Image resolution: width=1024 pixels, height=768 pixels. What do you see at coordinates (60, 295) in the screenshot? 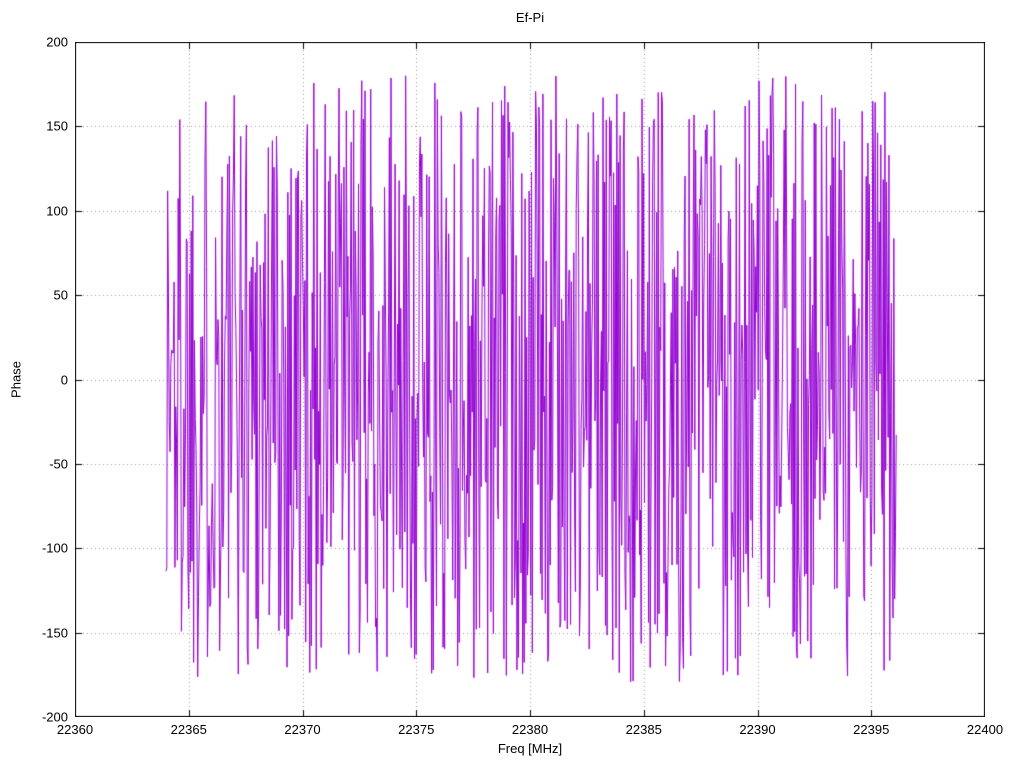
I see `y-tick-label: 50` at bounding box center [60, 295].